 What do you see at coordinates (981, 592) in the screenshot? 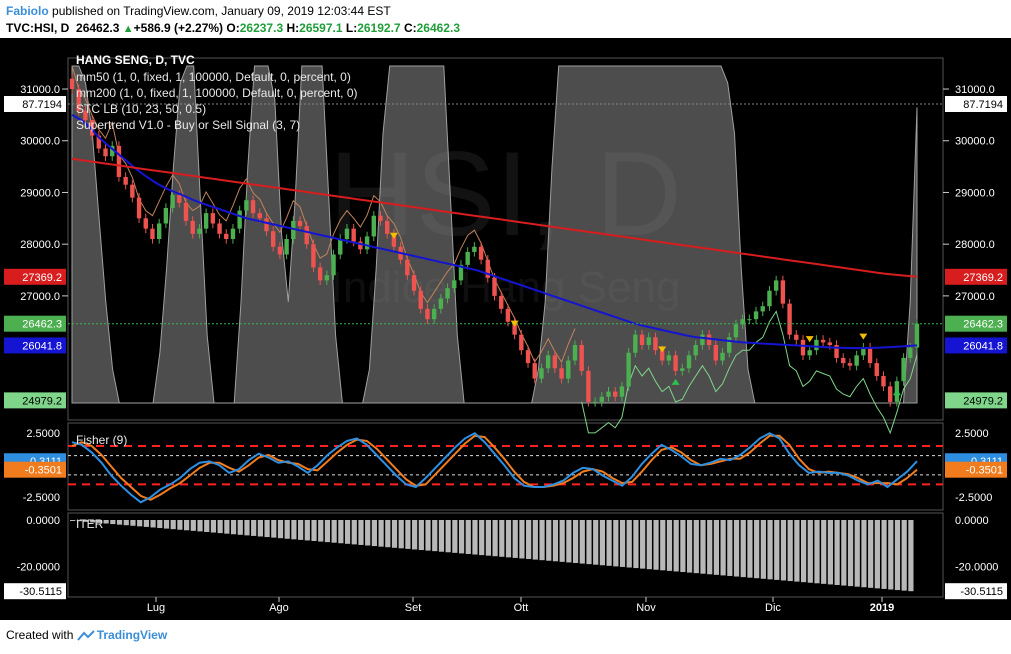
I see `iter-badge-text-right: -30.5115` at bounding box center [981, 592].